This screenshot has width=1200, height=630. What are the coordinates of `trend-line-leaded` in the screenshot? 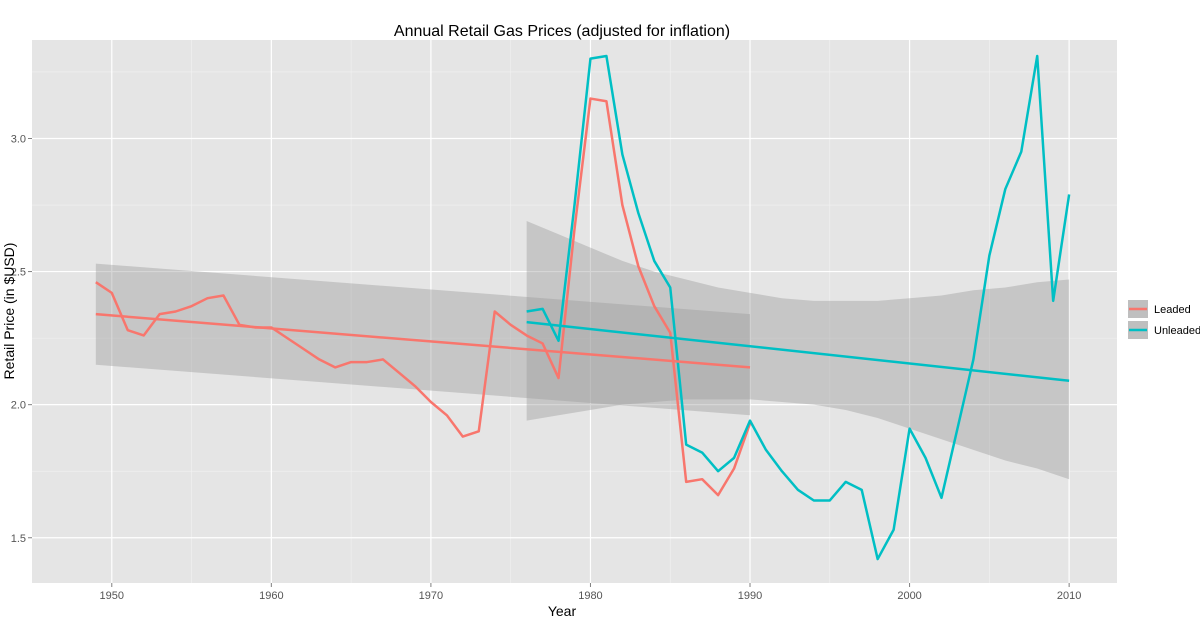 It's located at (423, 340).